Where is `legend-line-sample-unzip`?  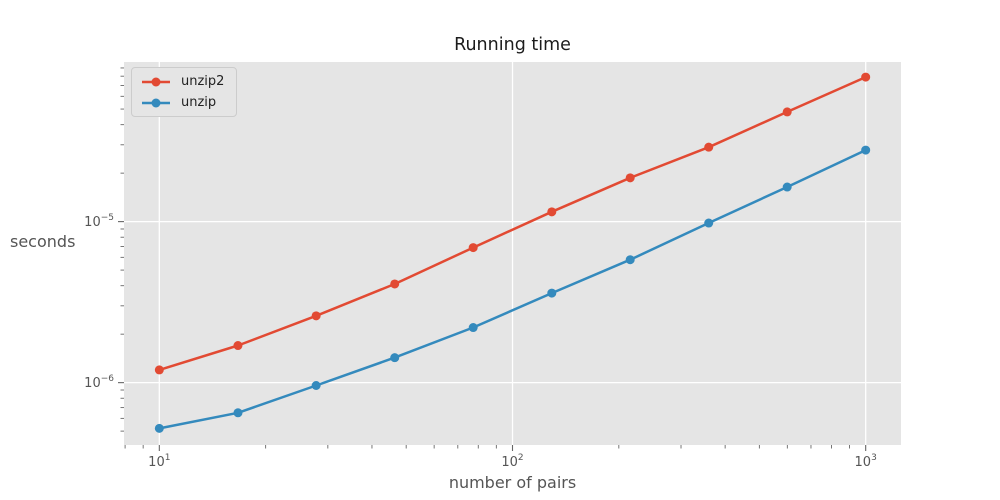 legend-line-sample-unzip is located at coordinates (156, 102).